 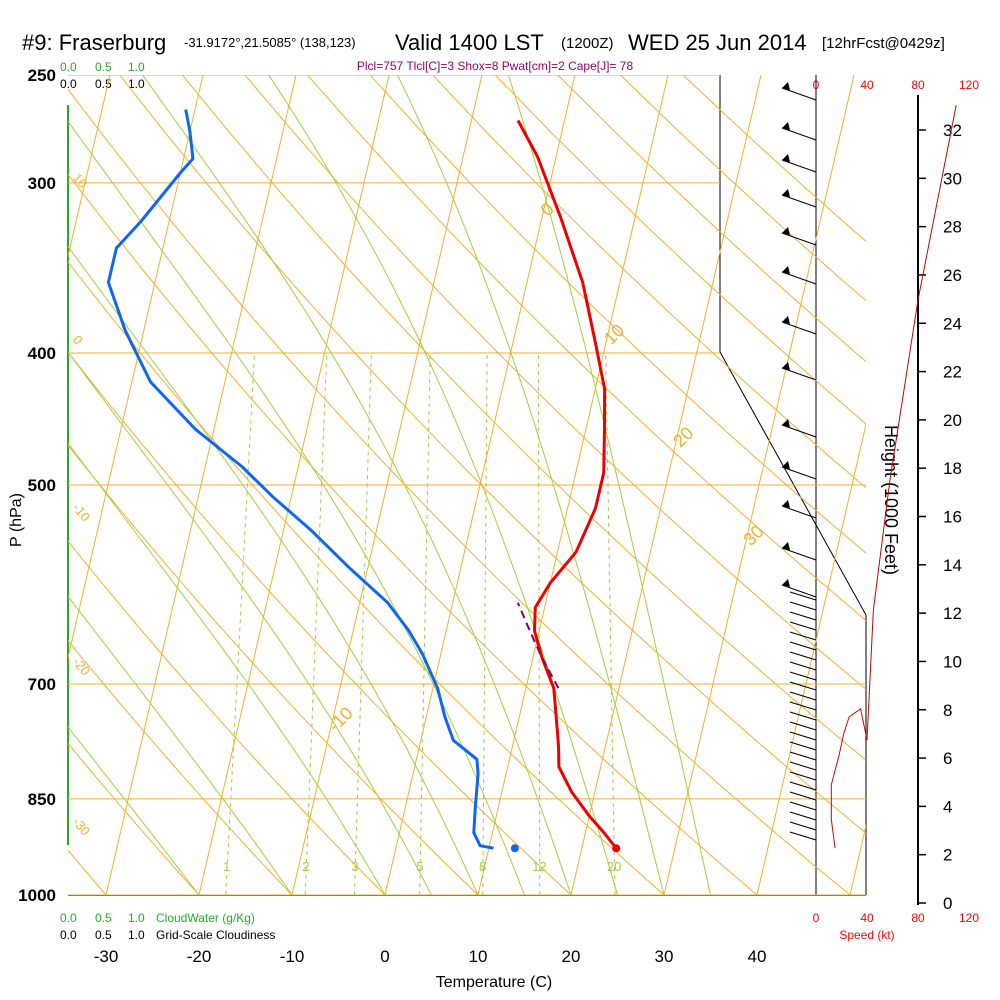 I want to click on temperature-tick-label: 0, so click(x=384, y=956).